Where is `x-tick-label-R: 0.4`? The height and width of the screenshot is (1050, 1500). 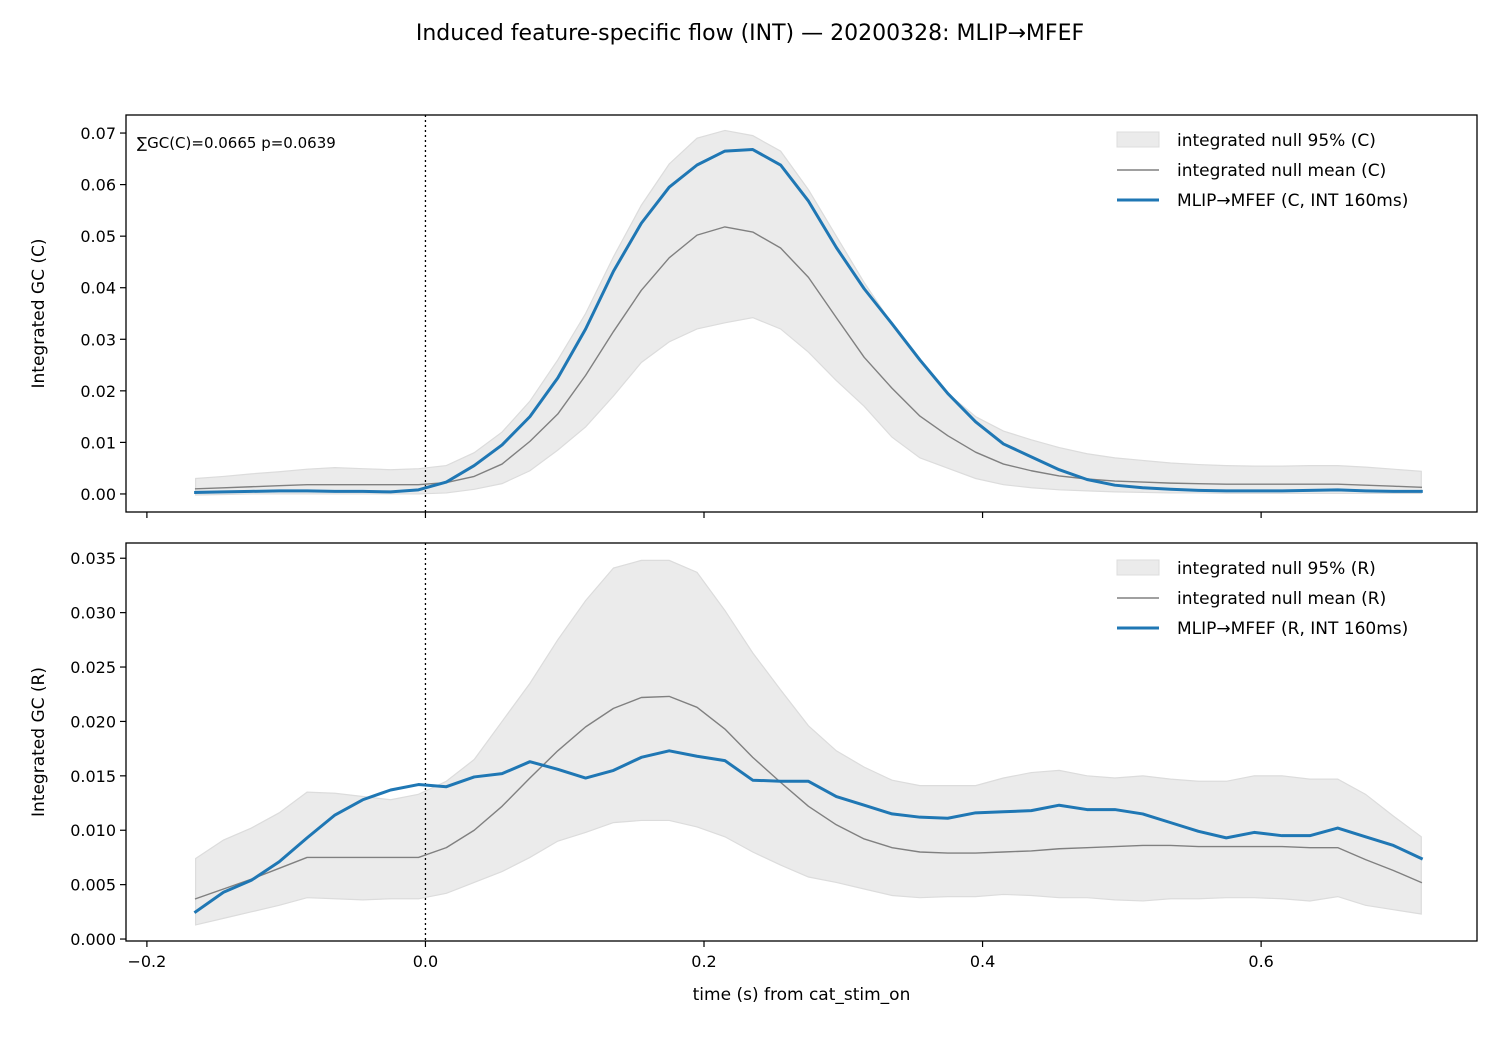
x-tick-label-R: 0.4 is located at coordinates (982, 961).